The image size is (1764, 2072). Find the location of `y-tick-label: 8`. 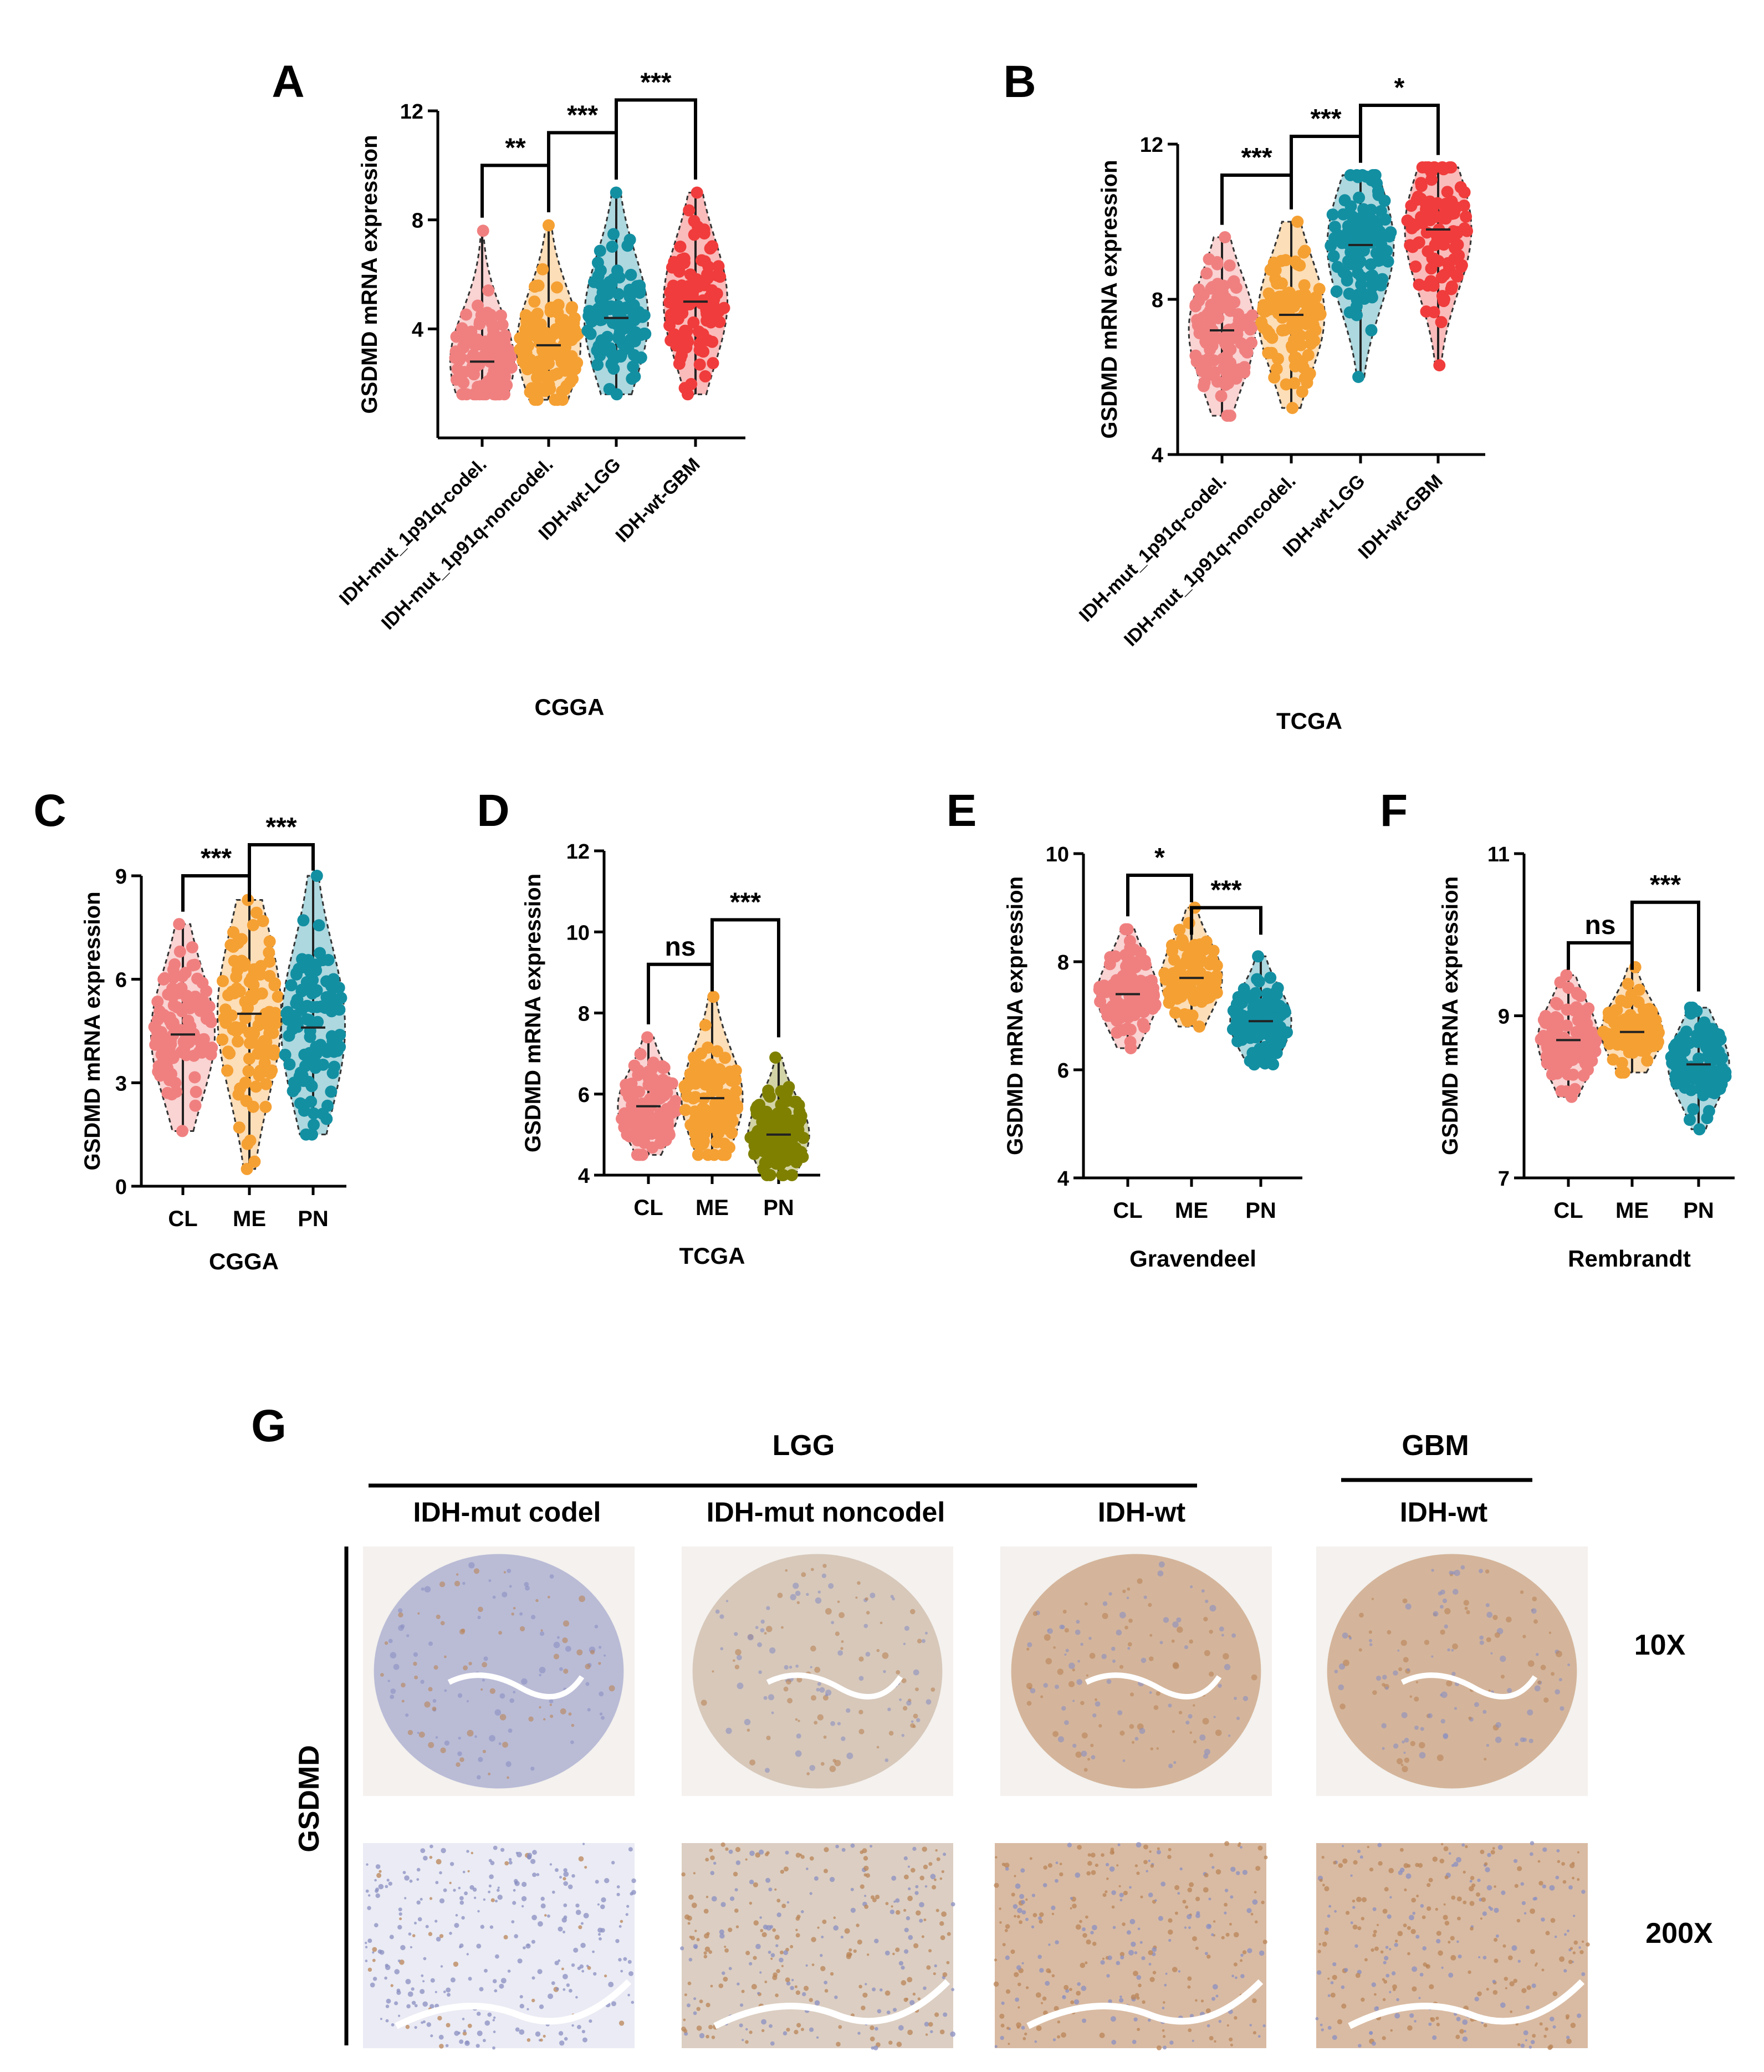

y-tick-label: 8 is located at coordinates (418, 221).